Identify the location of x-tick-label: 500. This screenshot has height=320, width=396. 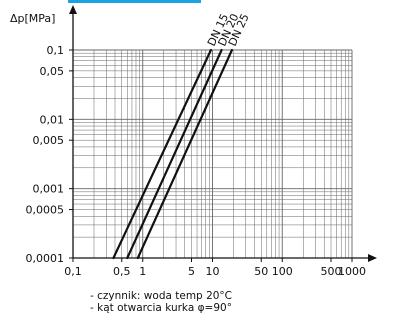
(331, 271).